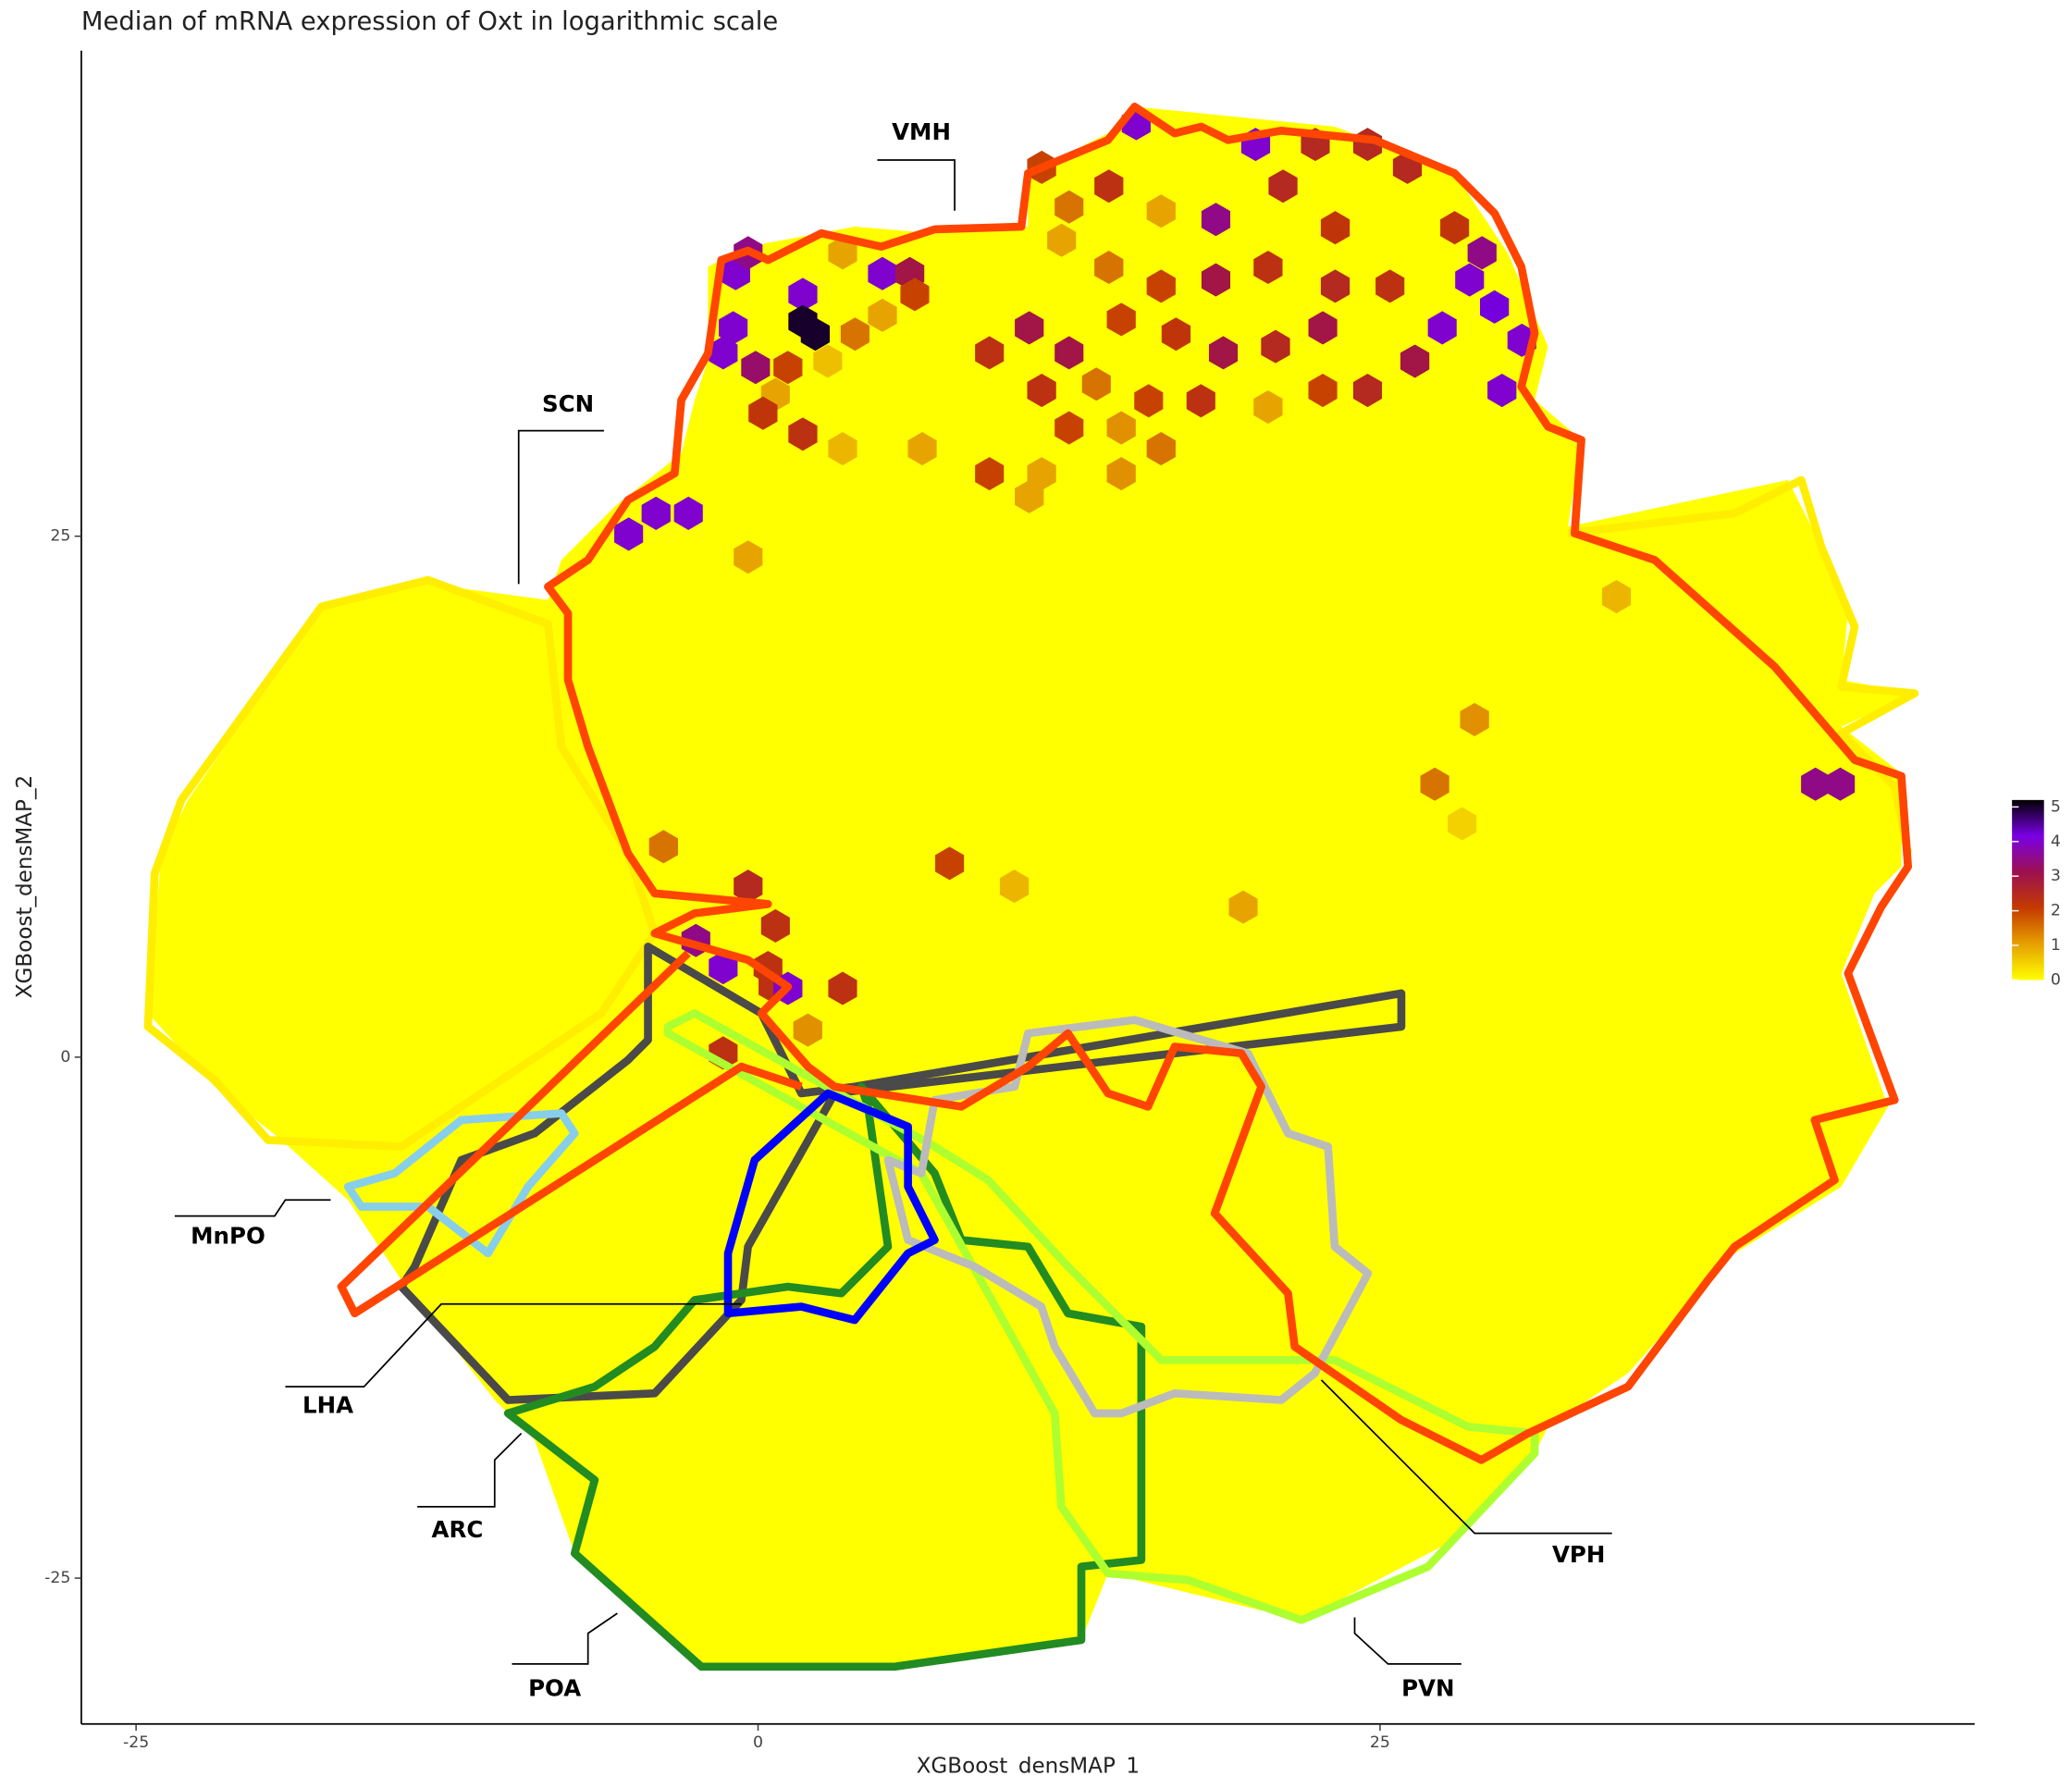  Describe the element at coordinates (1380, 1743) in the screenshot. I see `x-tick-label: 25` at that location.